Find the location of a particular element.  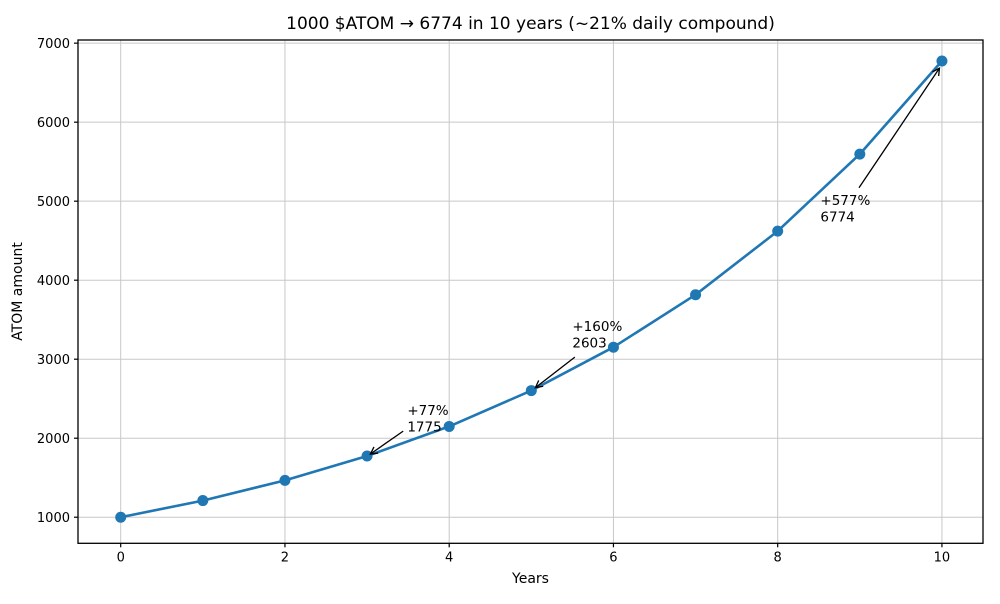

y-tick-label: 7000 is located at coordinates (53, 44).